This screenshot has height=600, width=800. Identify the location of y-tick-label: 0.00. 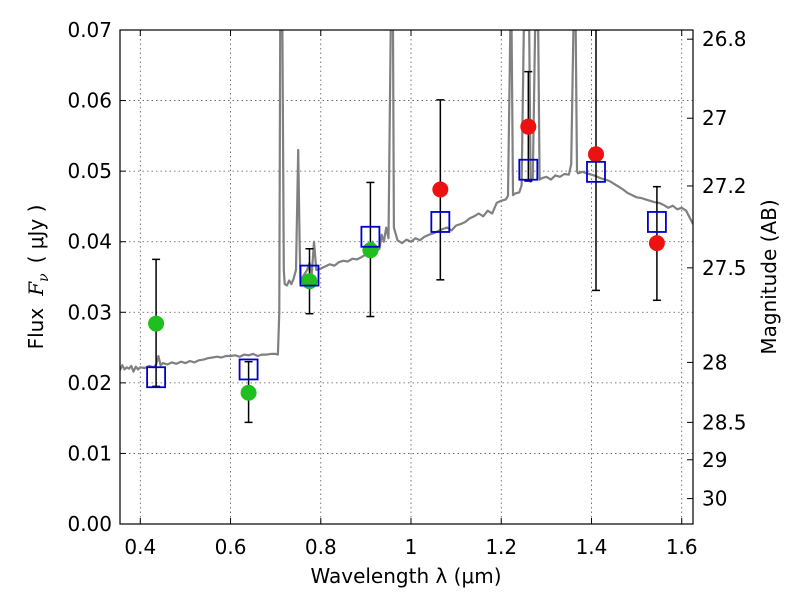
(89, 524).